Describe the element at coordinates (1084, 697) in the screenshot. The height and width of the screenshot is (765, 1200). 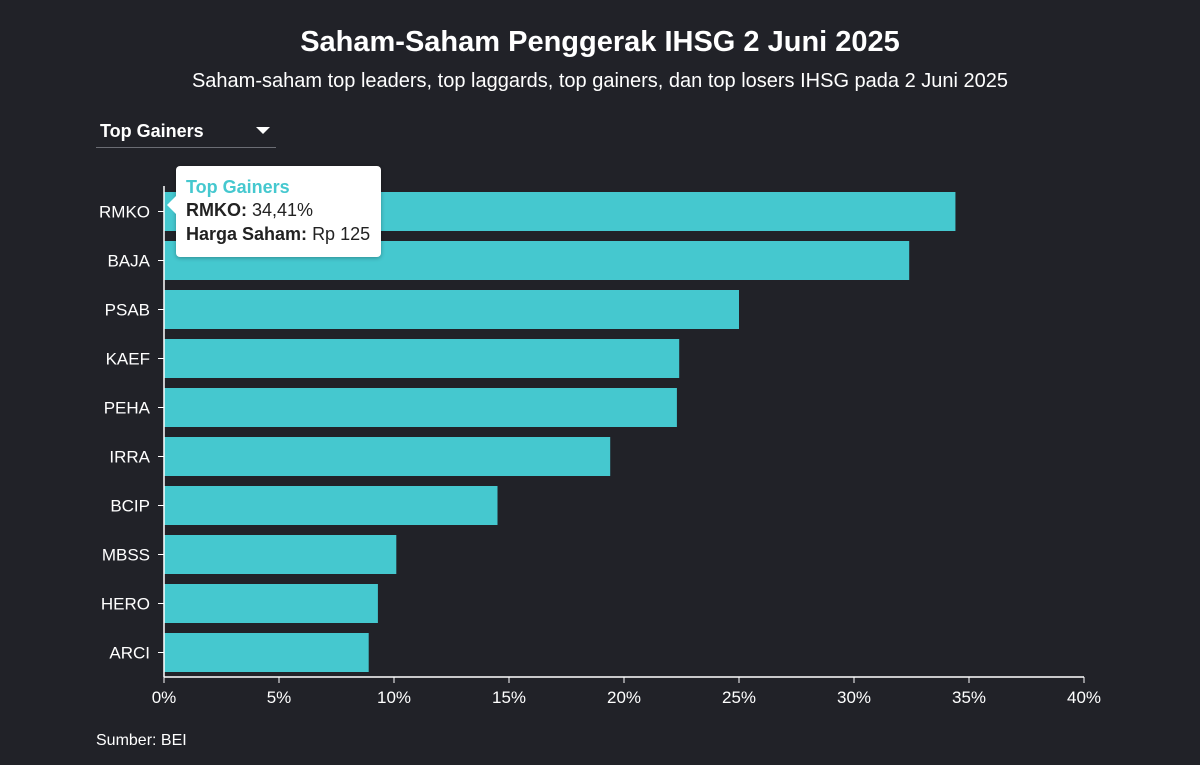
I see `x-tick-label: 40%` at that location.